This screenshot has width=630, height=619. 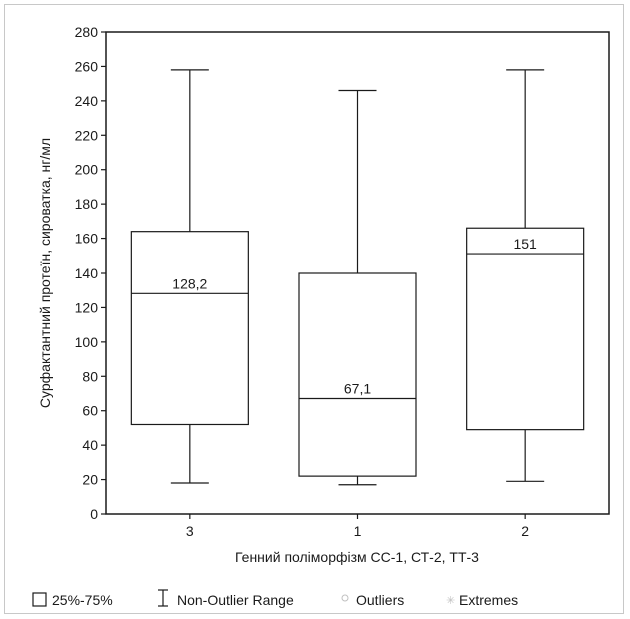 What do you see at coordinates (525, 244) in the screenshot?
I see `median-label: 151` at bounding box center [525, 244].